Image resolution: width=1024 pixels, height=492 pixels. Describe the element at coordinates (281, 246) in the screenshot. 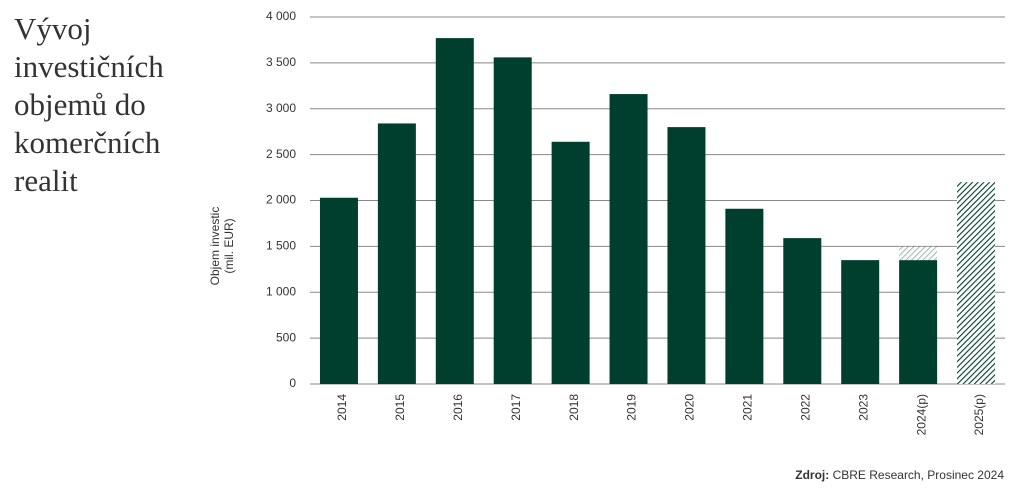

I see `y-tick-label: 1 500` at that location.